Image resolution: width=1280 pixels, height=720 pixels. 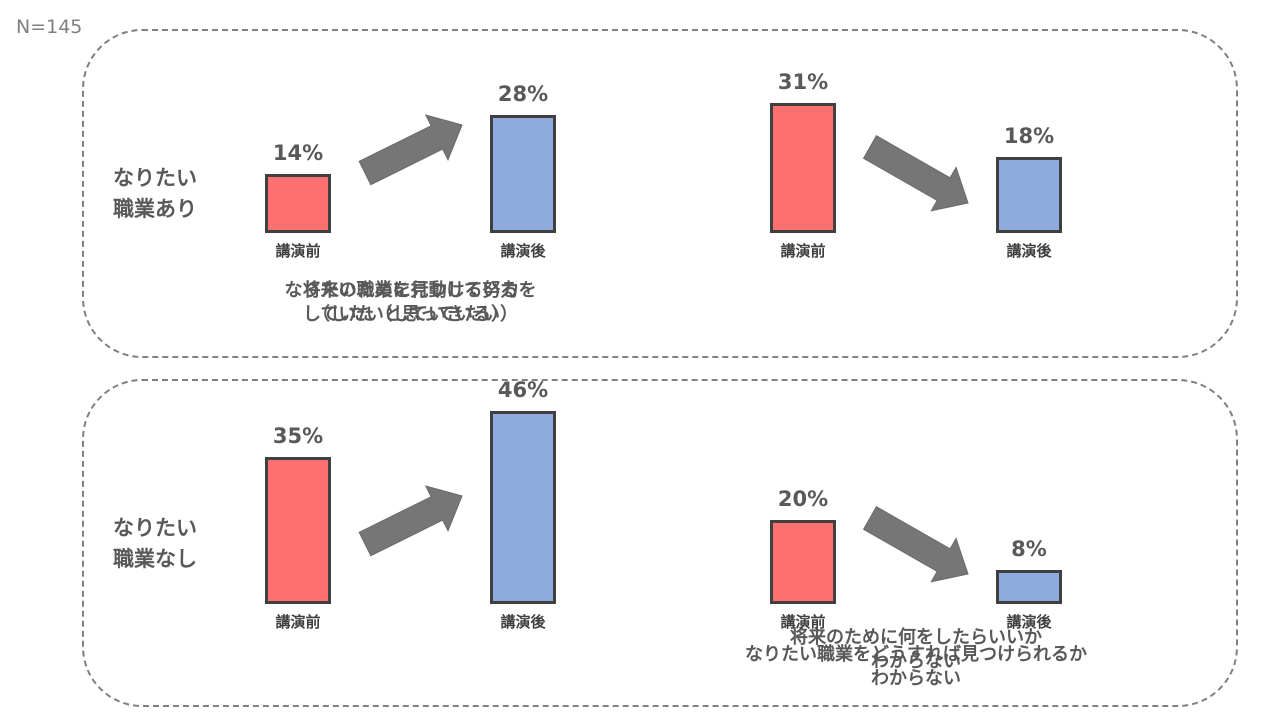 What do you see at coordinates (155, 559) in the screenshot?
I see `row-label-line: 職業なし` at bounding box center [155, 559].